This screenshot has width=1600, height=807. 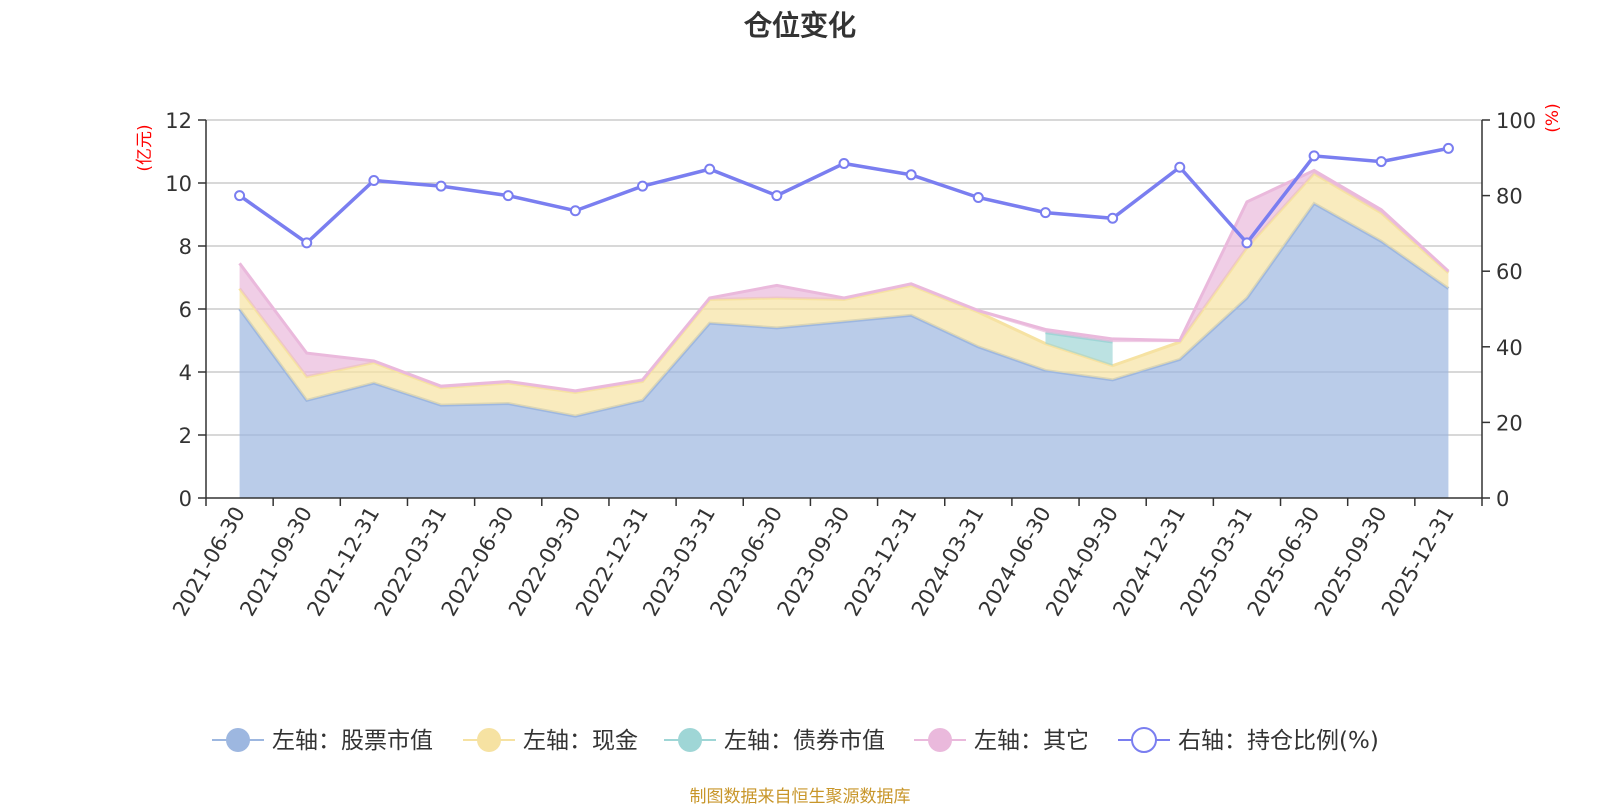 I want to click on right-axis-unit: (%), so click(x=1553, y=117).